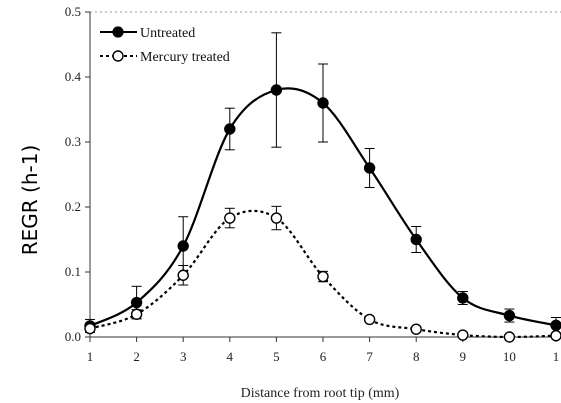 The height and width of the screenshot is (403, 561). I want to click on x-tick-label: 3, so click(183, 356).